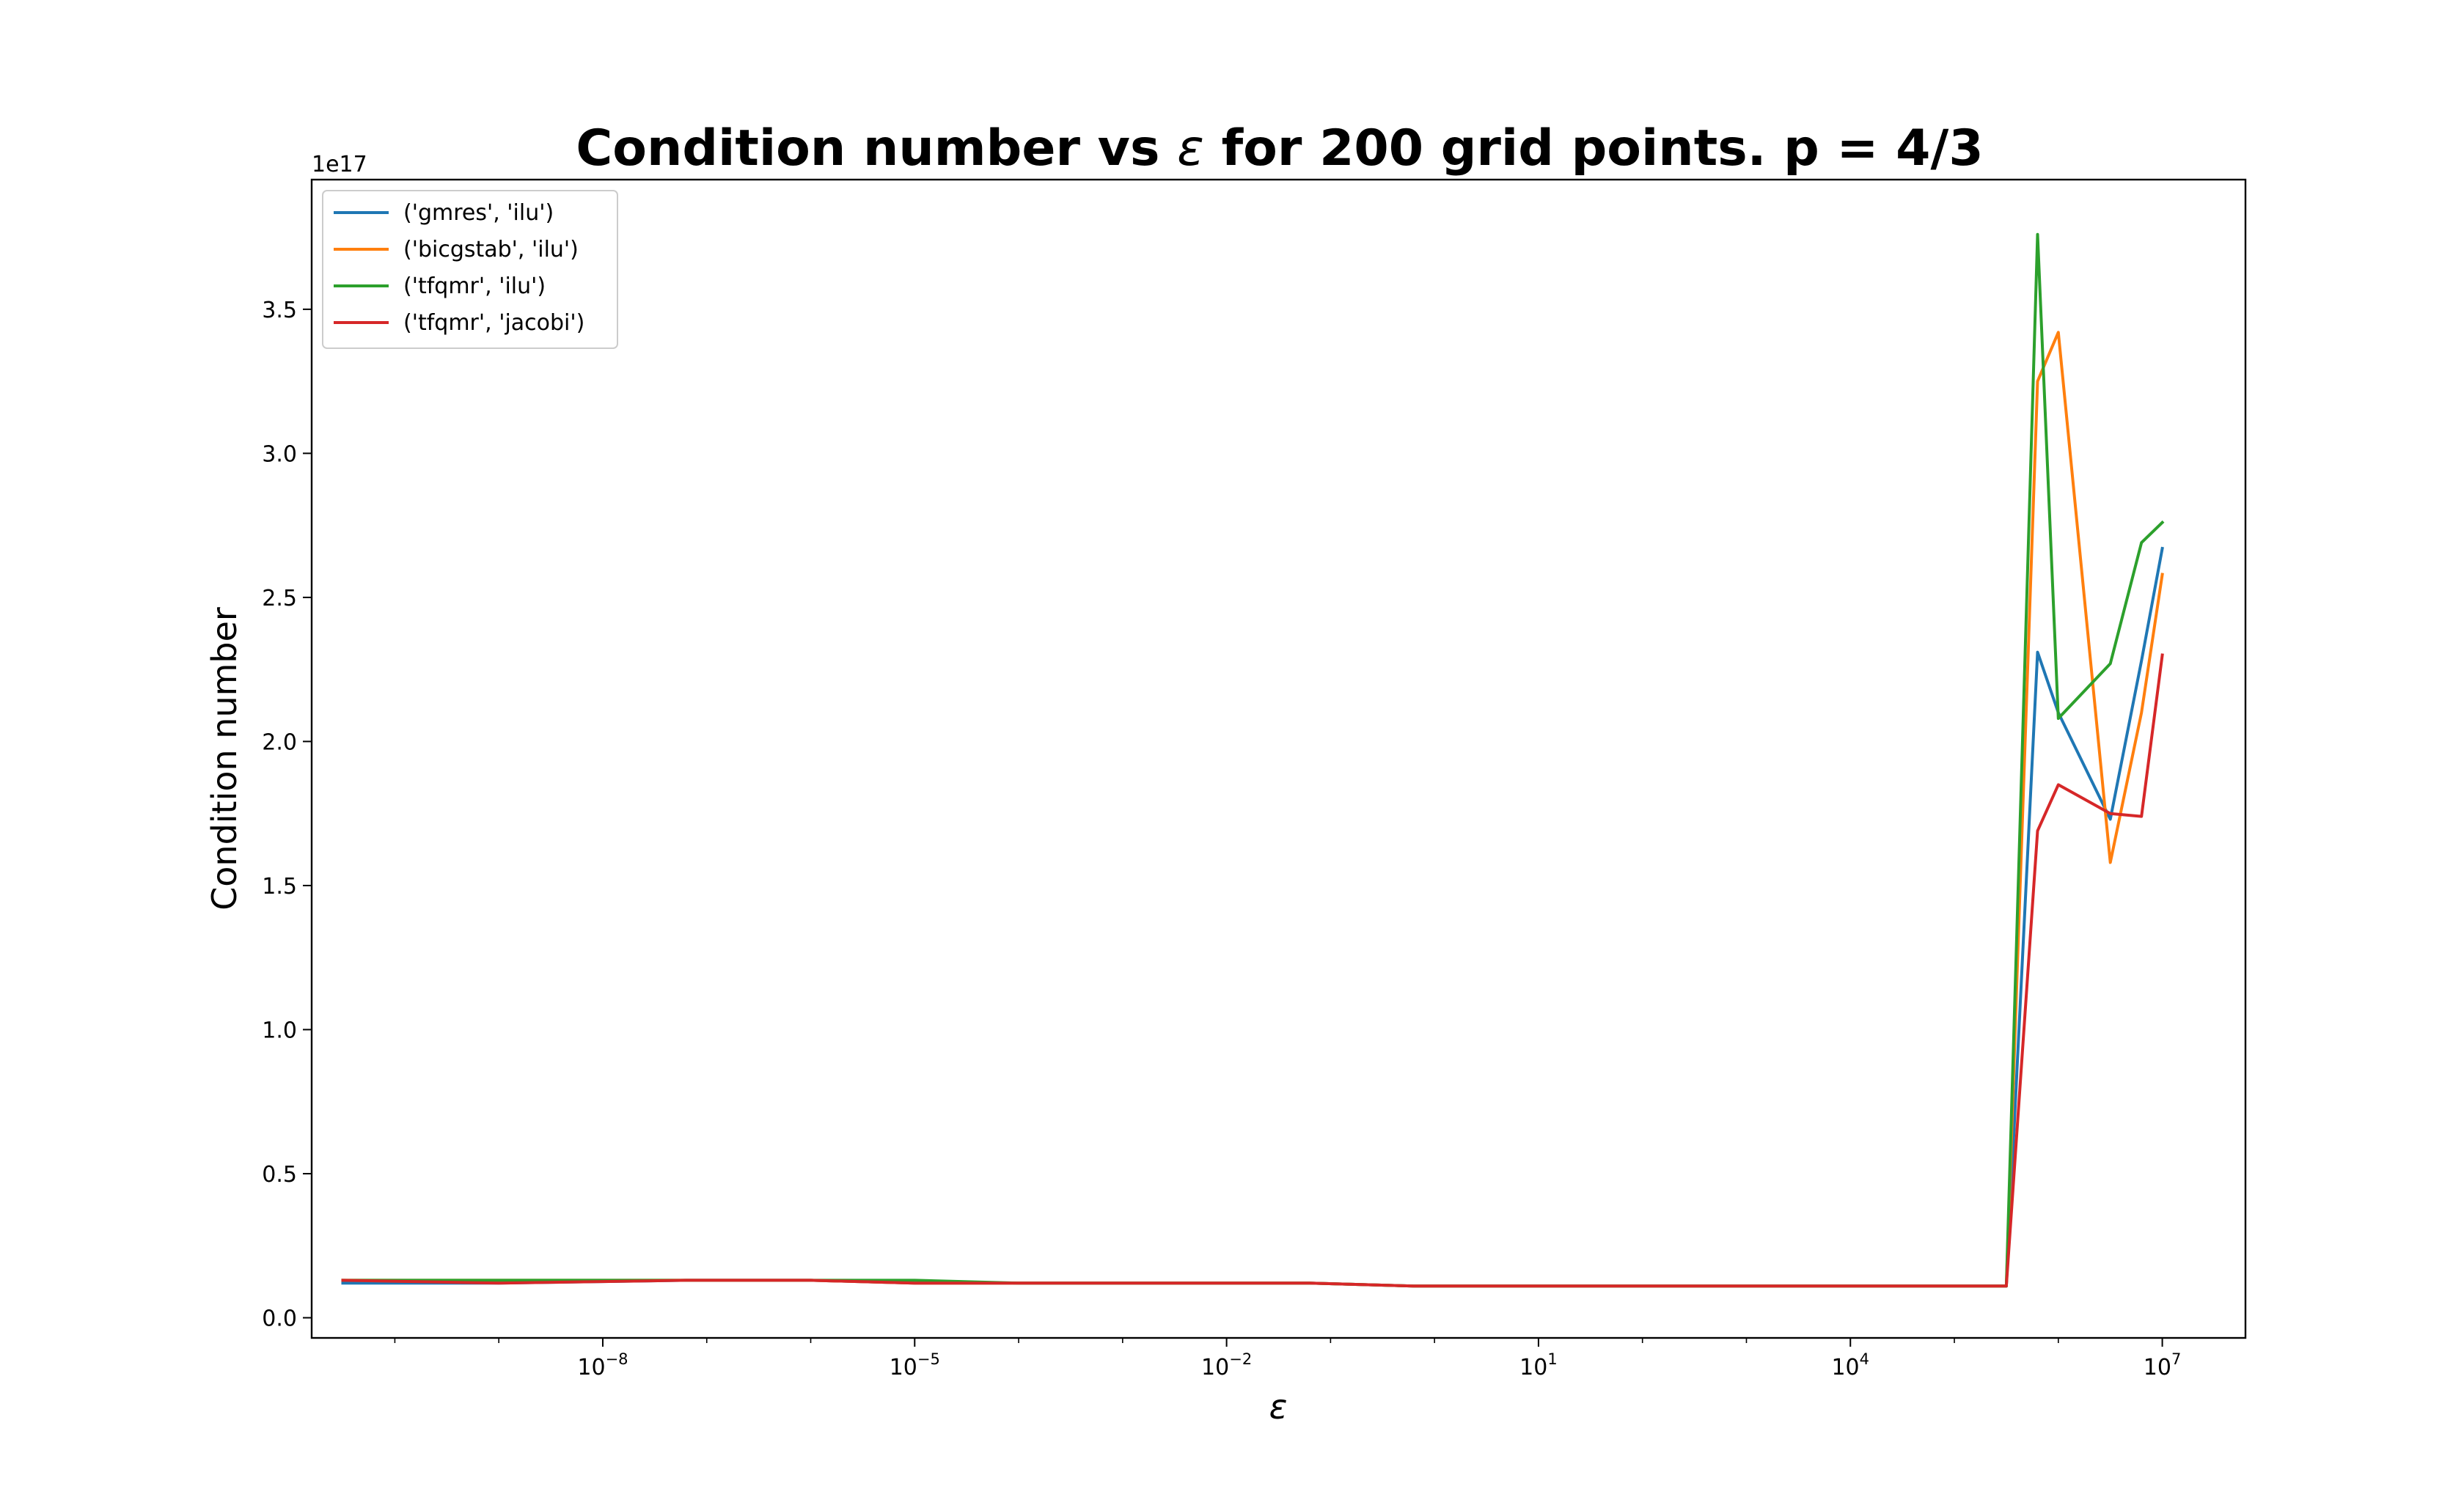 This screenshot has width=2464, height=1486. I want to click on x-tick-exponent: 7, so click(2176, 1359).